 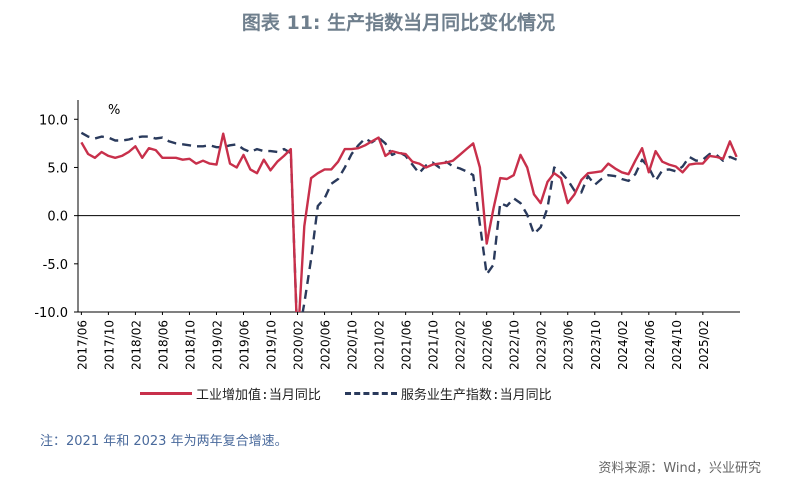 I want to click on x-tick-label: 2021/02, so click(x=380, y=345).